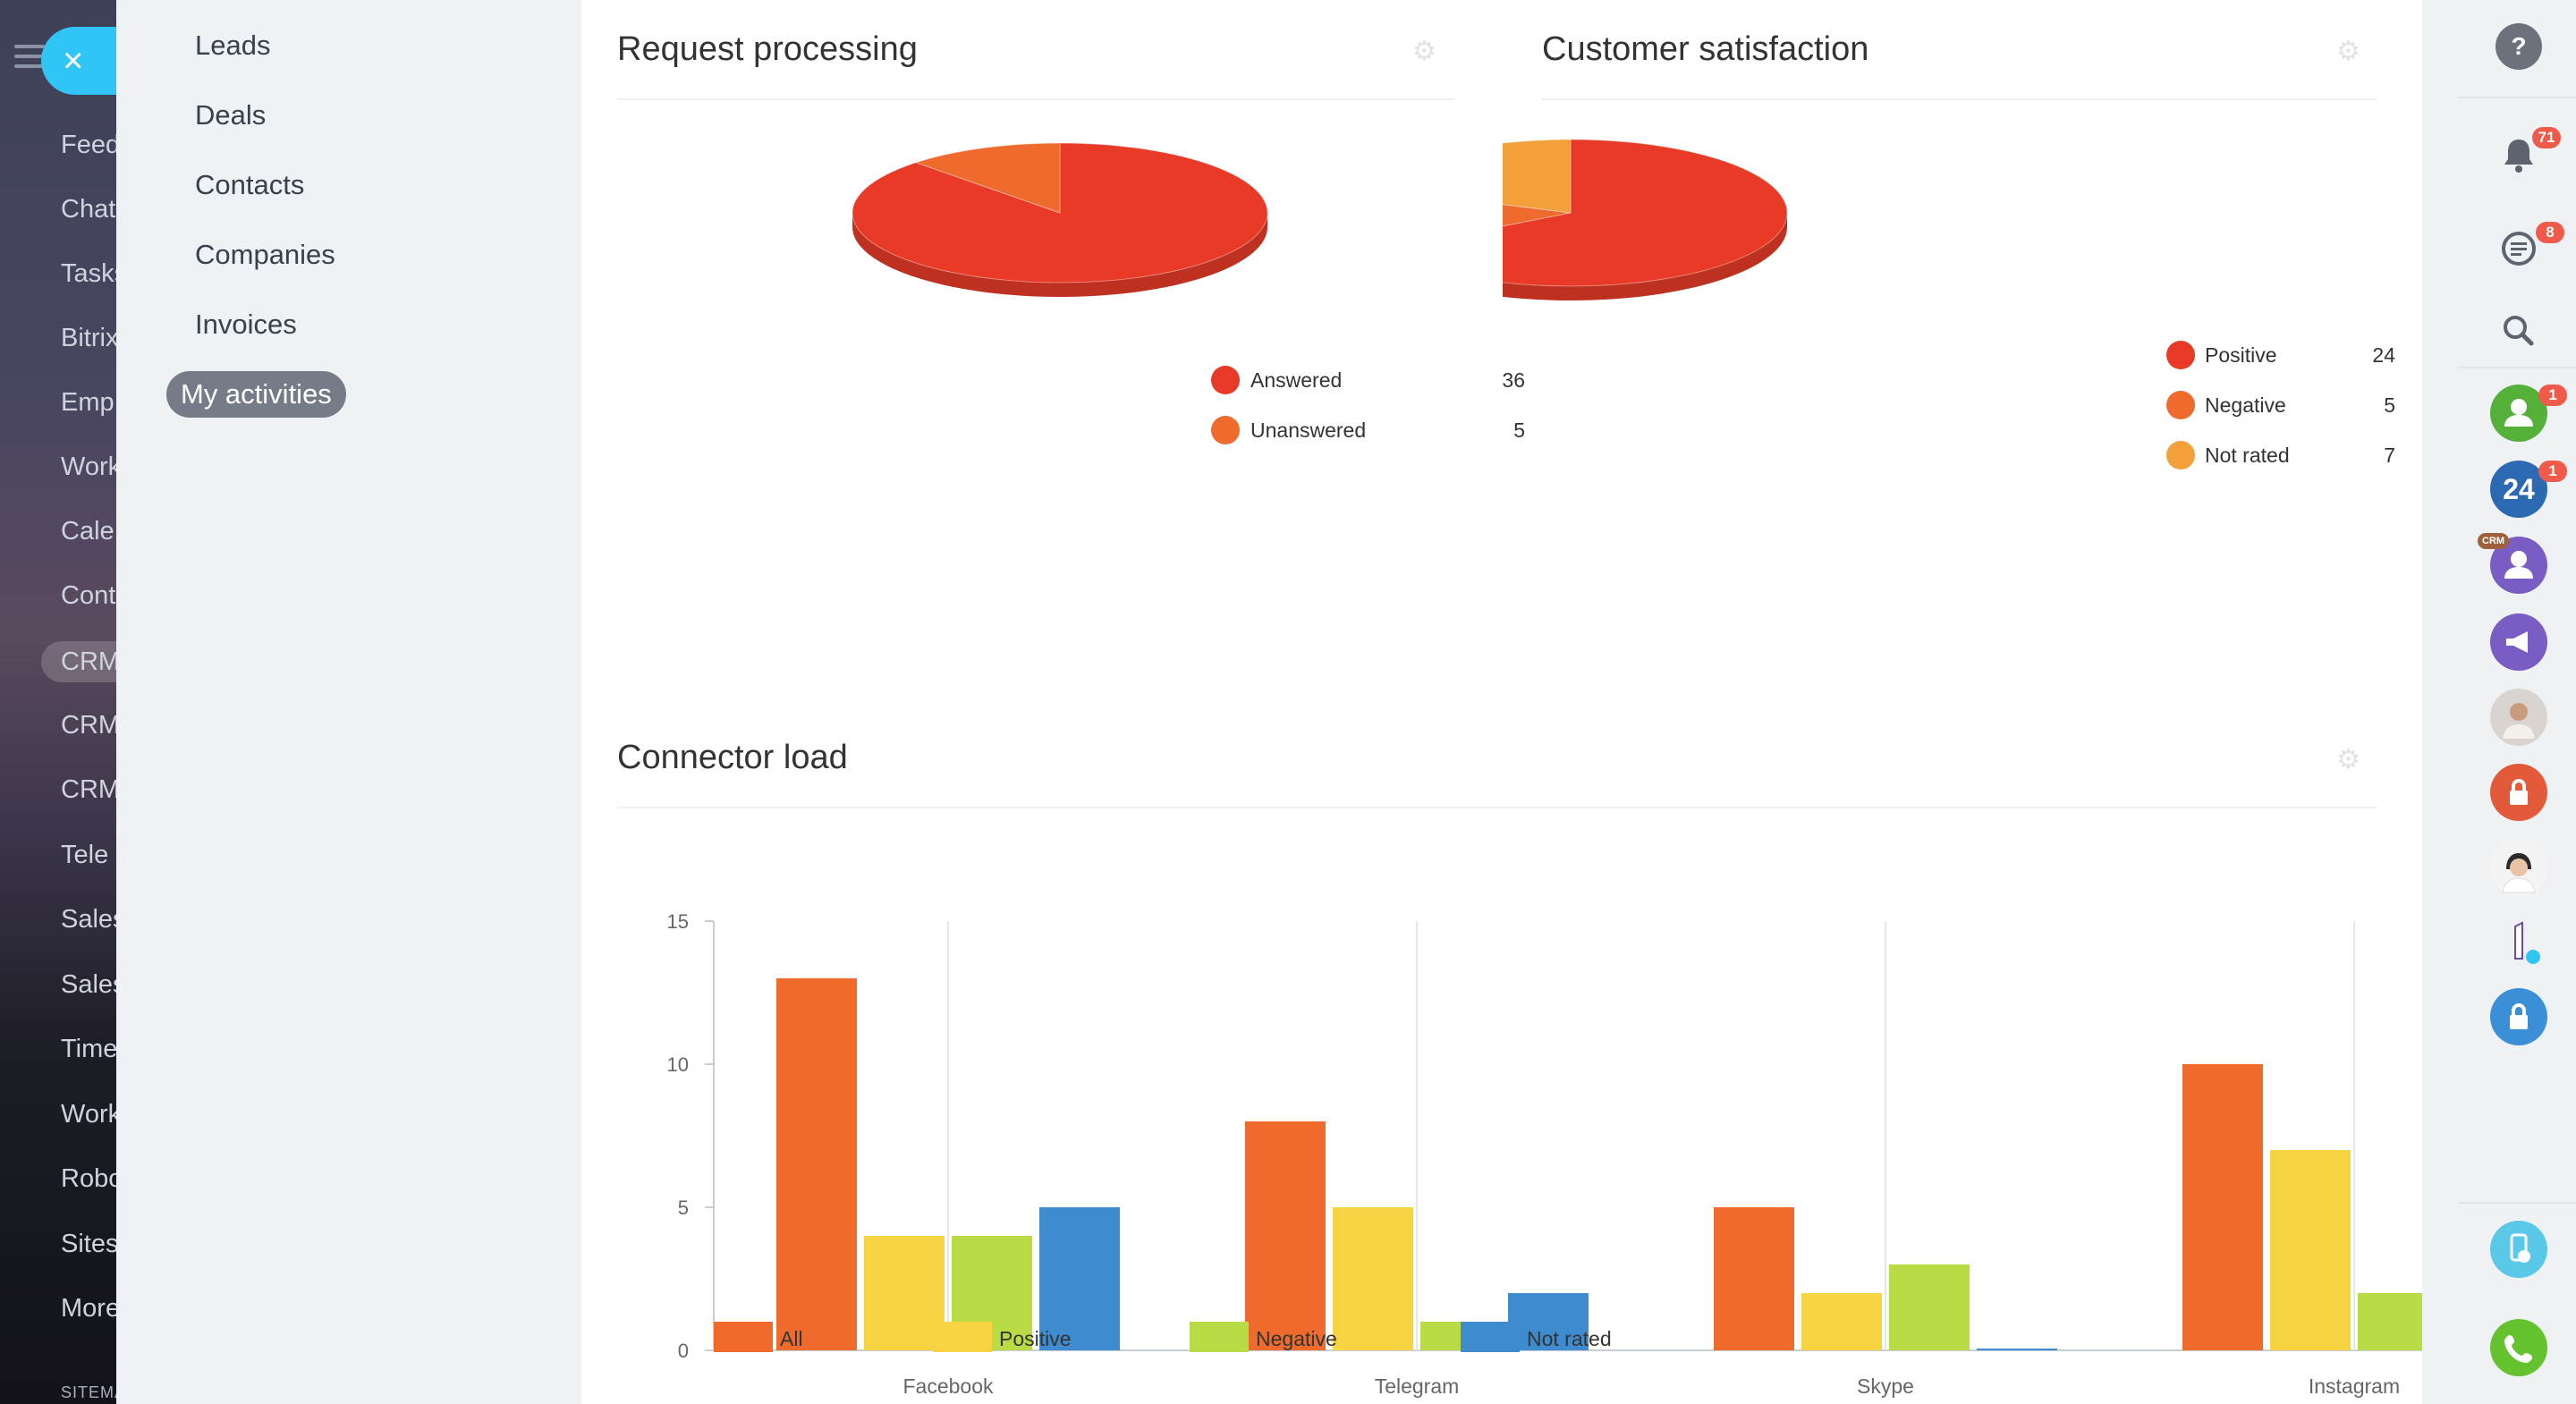 Image resolution: width=2576 pixels, height=1404 pixels. Describe the element at coordinates (2180, 455) in the screenshot. I see `legend-dot-not-rated` at that location.